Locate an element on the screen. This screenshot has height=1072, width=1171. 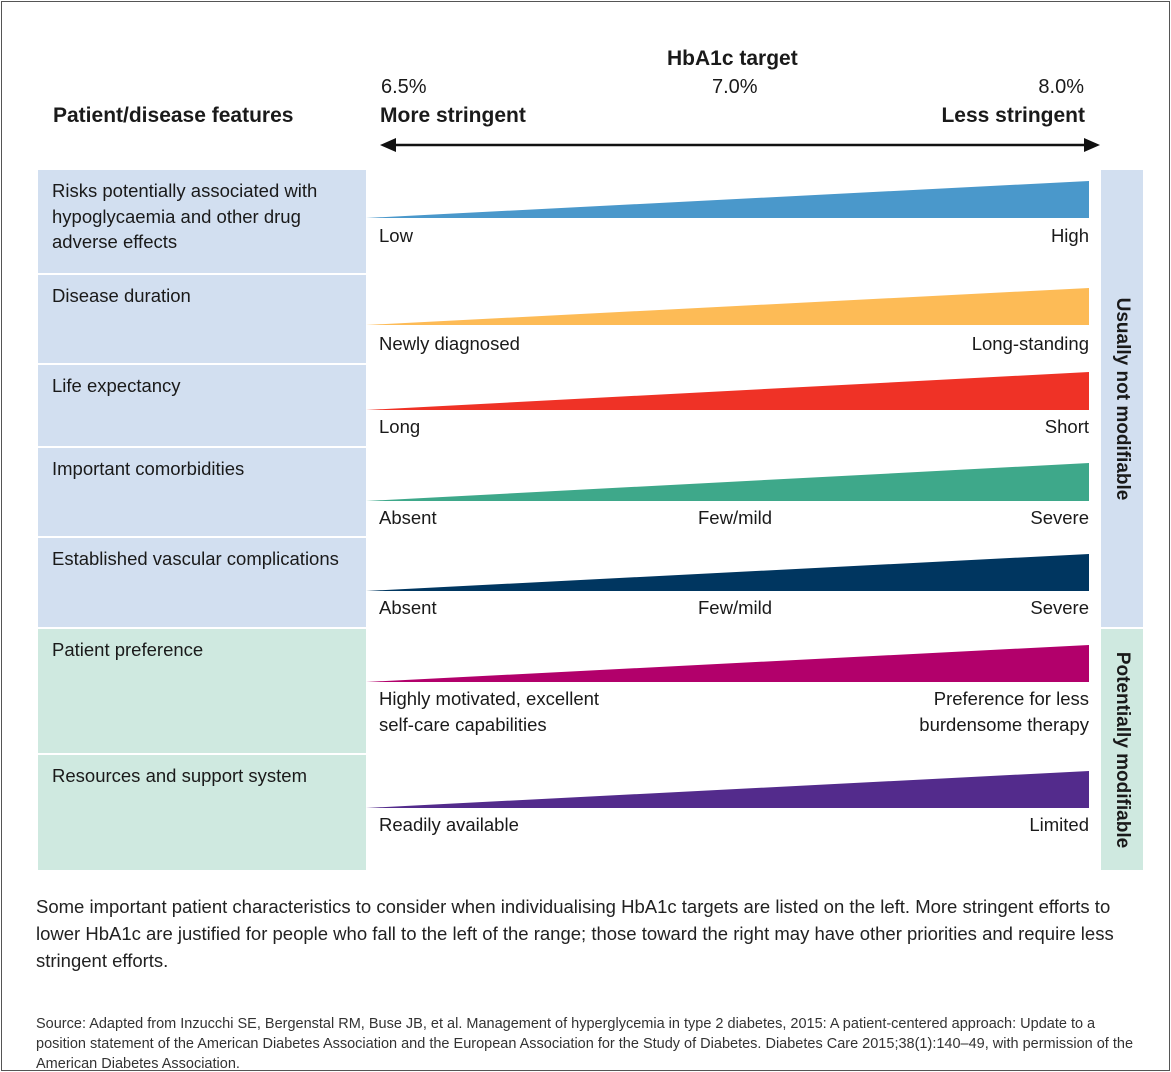
pct-7-0-label: 7.0% is located at coordinates (735, 87).